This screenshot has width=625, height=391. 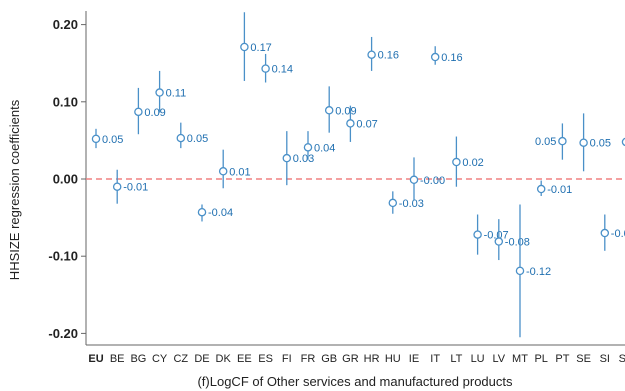 What do you see at coordinates (472, 163) in the screenshot?
I see `data-label: 0.02` at bounding box center [472, 163].